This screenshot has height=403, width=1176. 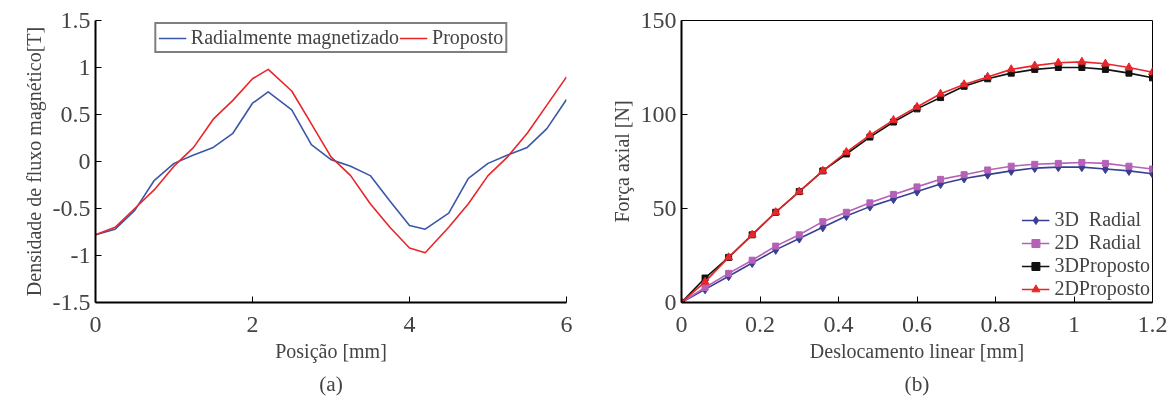 I want to click on x-tick-label: 2, so click(x=252, y=323).